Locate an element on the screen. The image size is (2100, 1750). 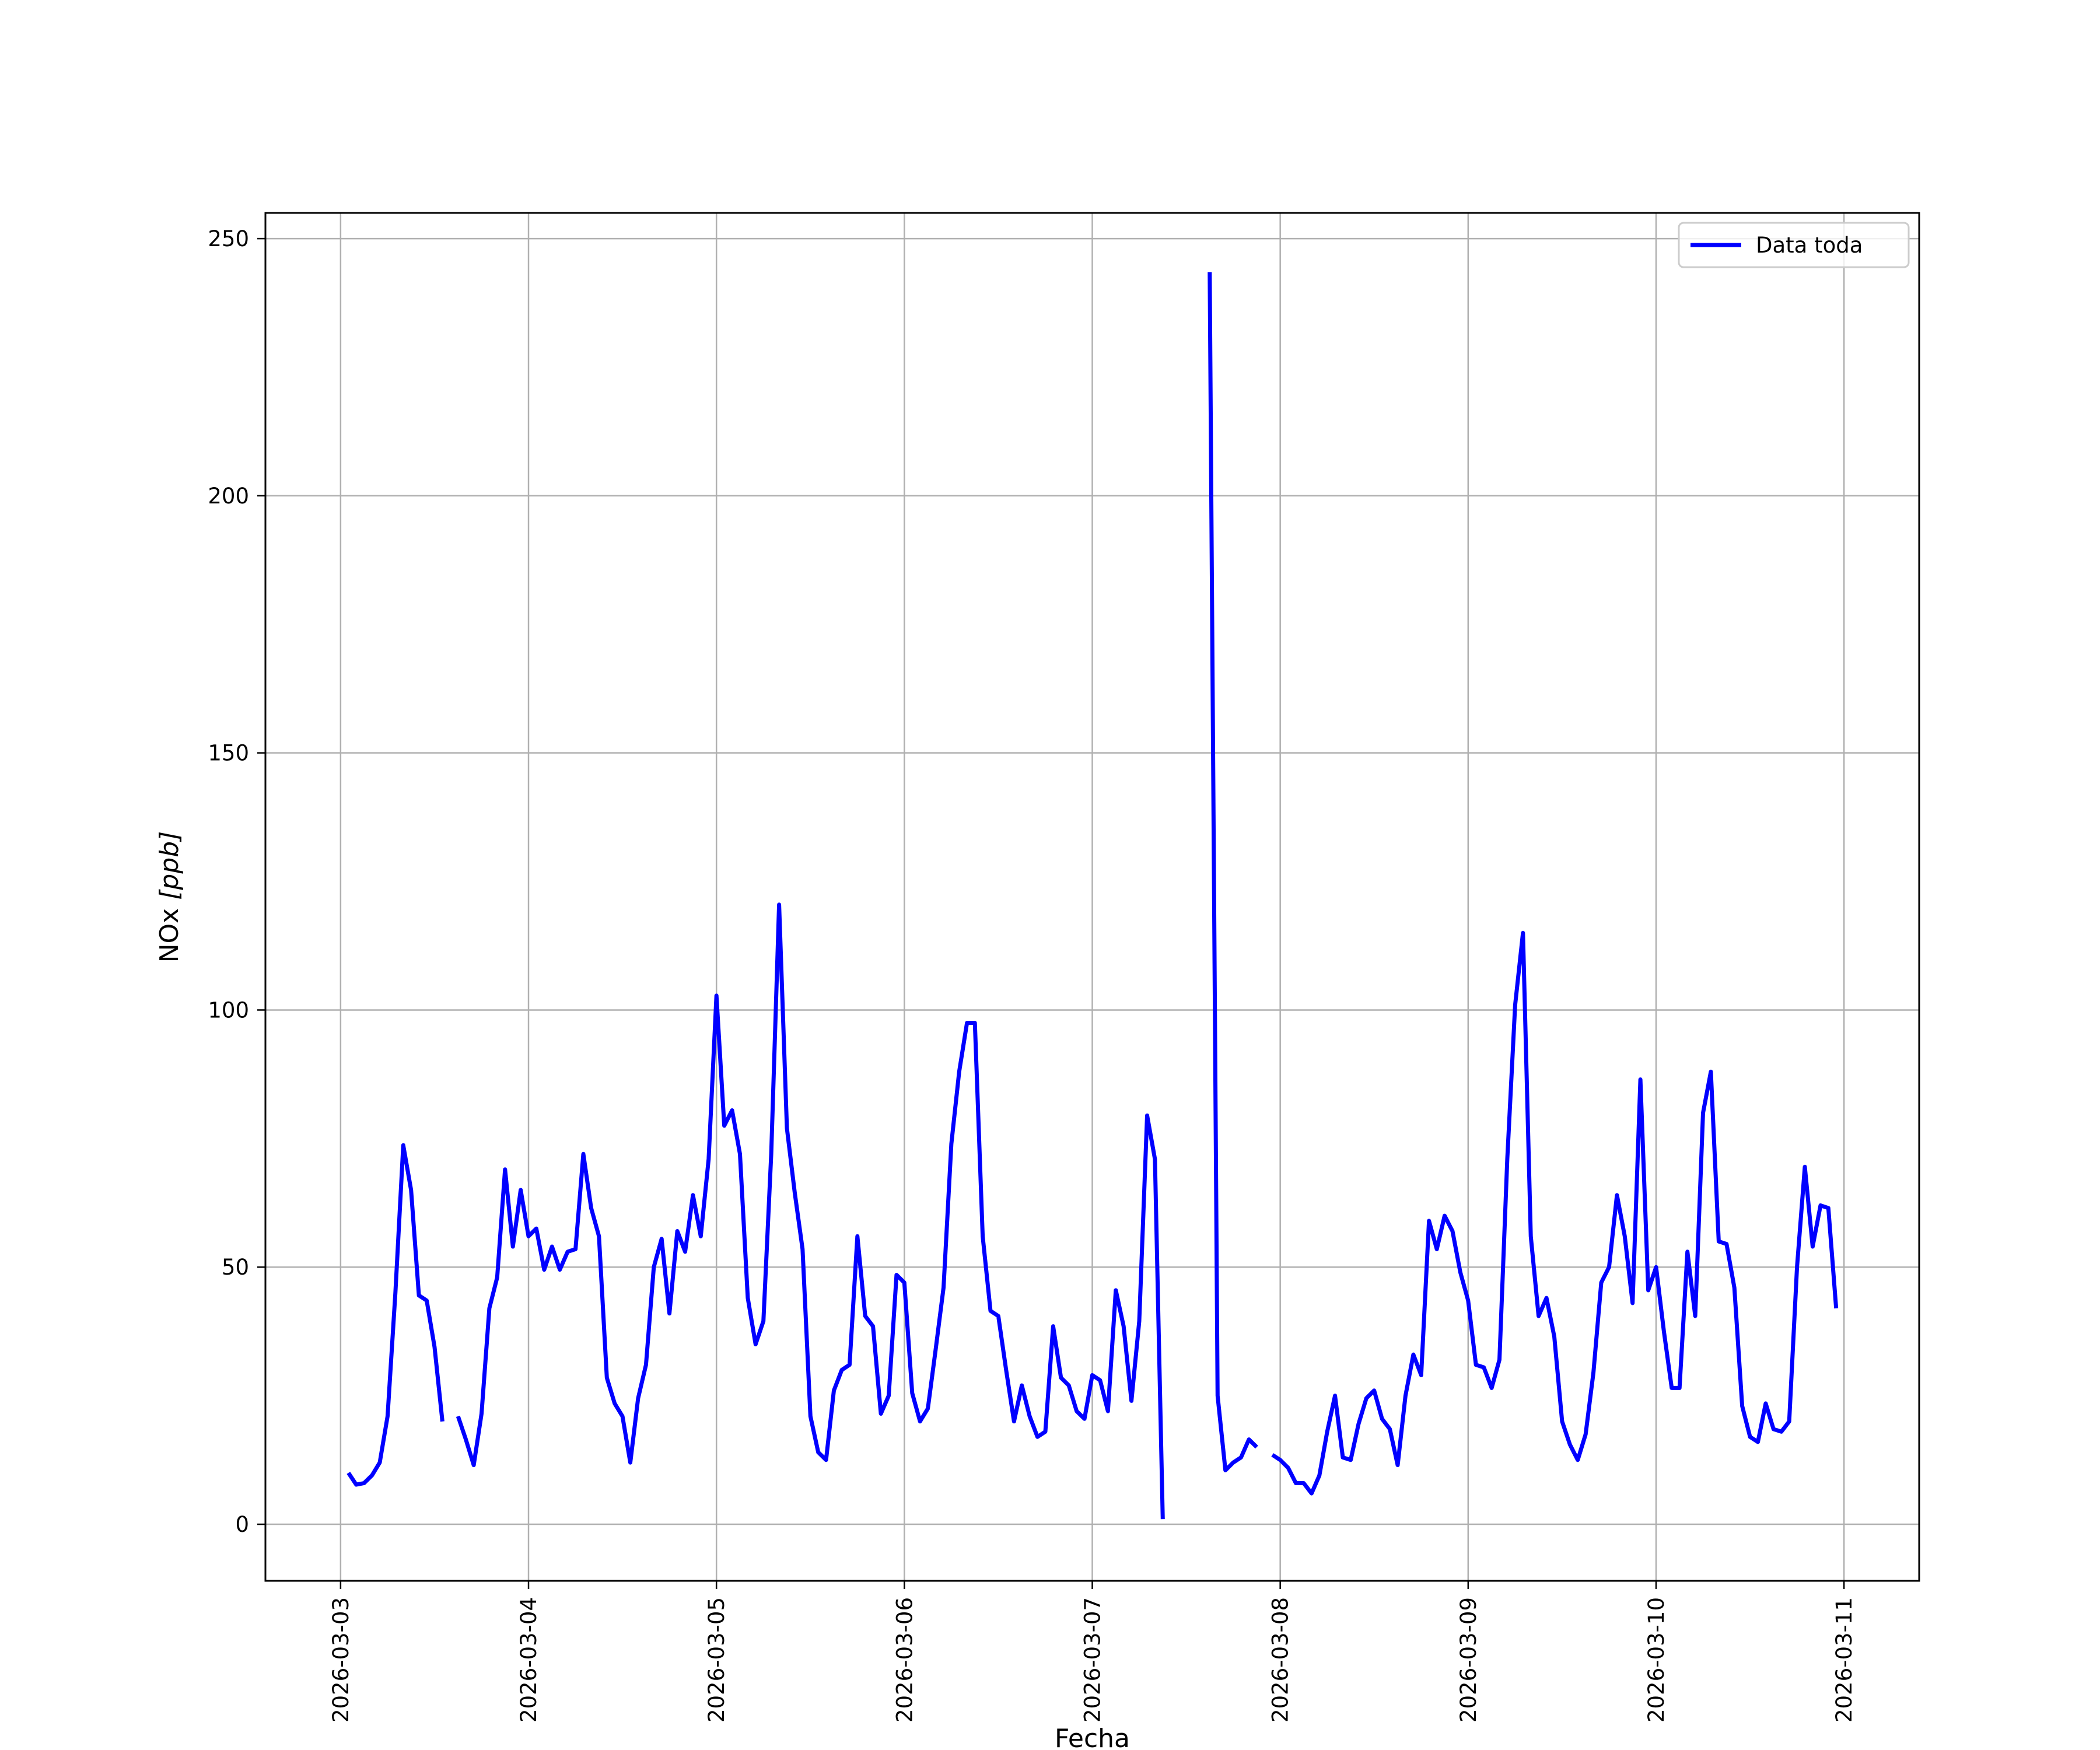
x-tick-label: 2026-03-11 is located at coordinates (1845, 1660).